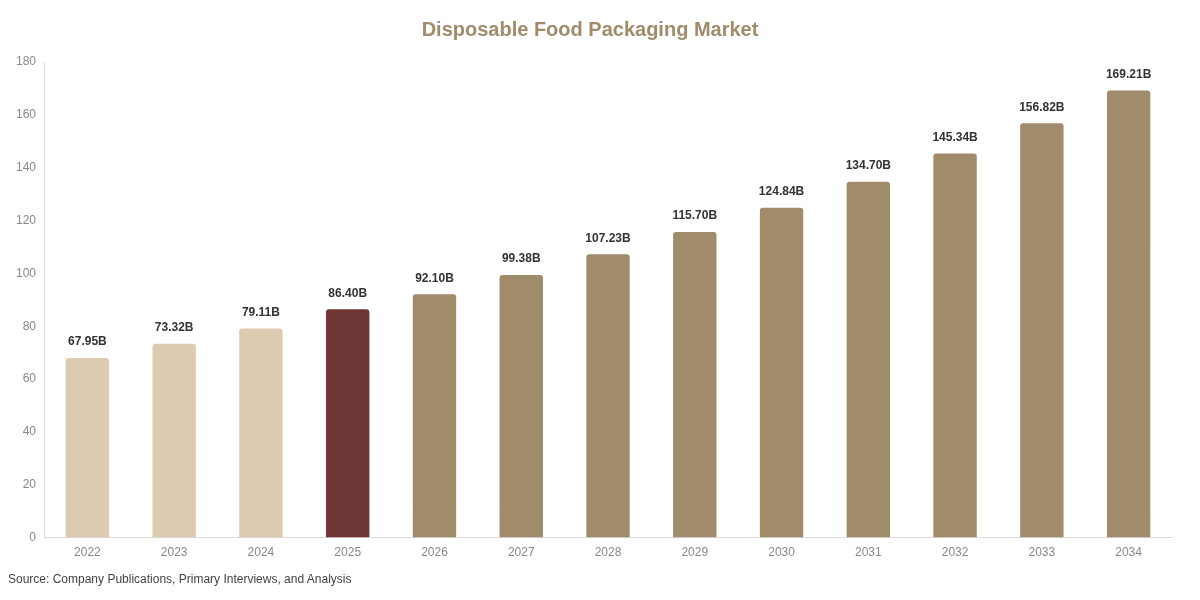 This screenshot has width=1200, height=600. What do you see at coordinates (180, 579) in the screenshot?
I see `source-note: Source: Company Publications, Primary Interviews, and Analysis` at bounding box center [180, 579].